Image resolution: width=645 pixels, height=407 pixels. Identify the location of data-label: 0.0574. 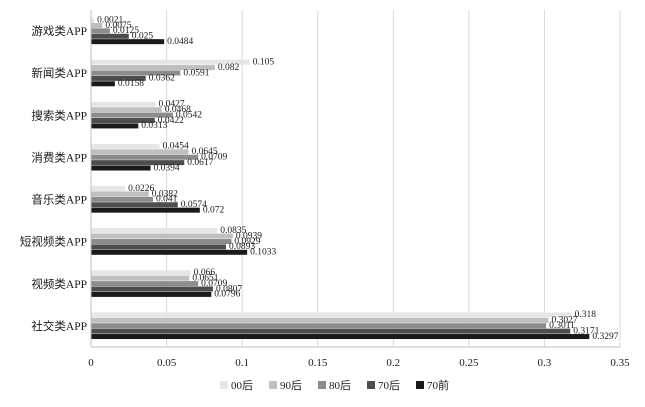
(194, 205).